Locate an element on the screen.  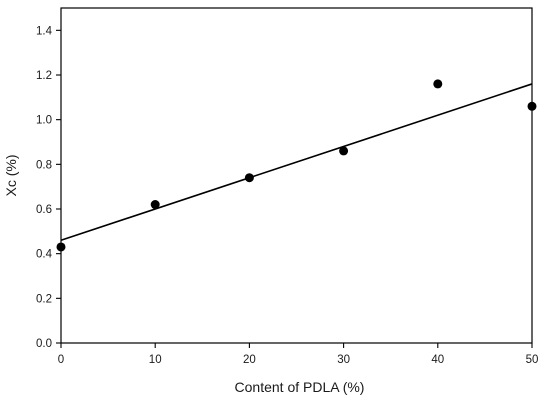
y-tick-label: 0.0 is located at coordinates (44, 344).